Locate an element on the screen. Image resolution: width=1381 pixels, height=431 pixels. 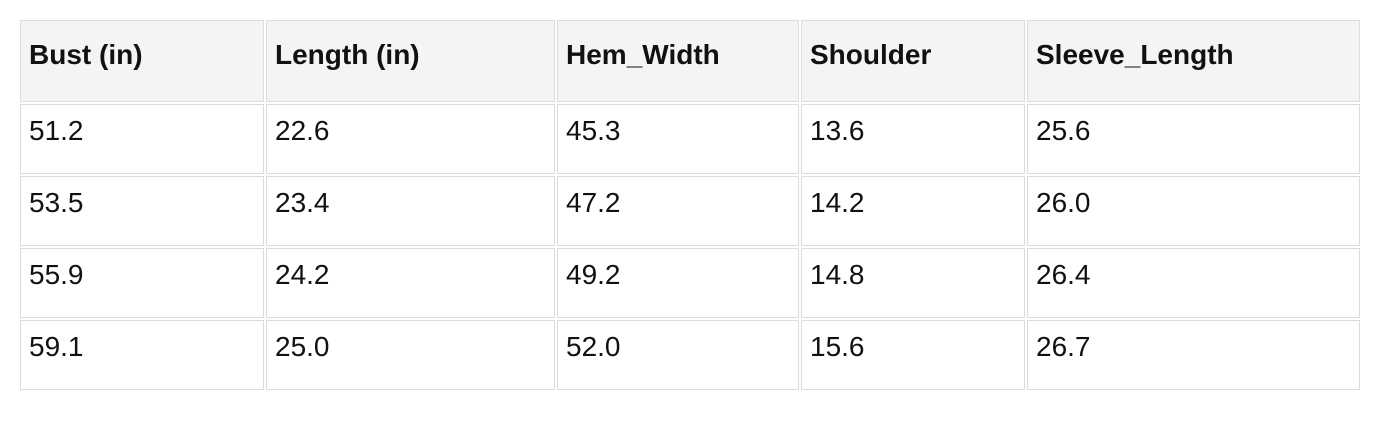
table-cell: 23.4 is located at coordinates (410, 211).